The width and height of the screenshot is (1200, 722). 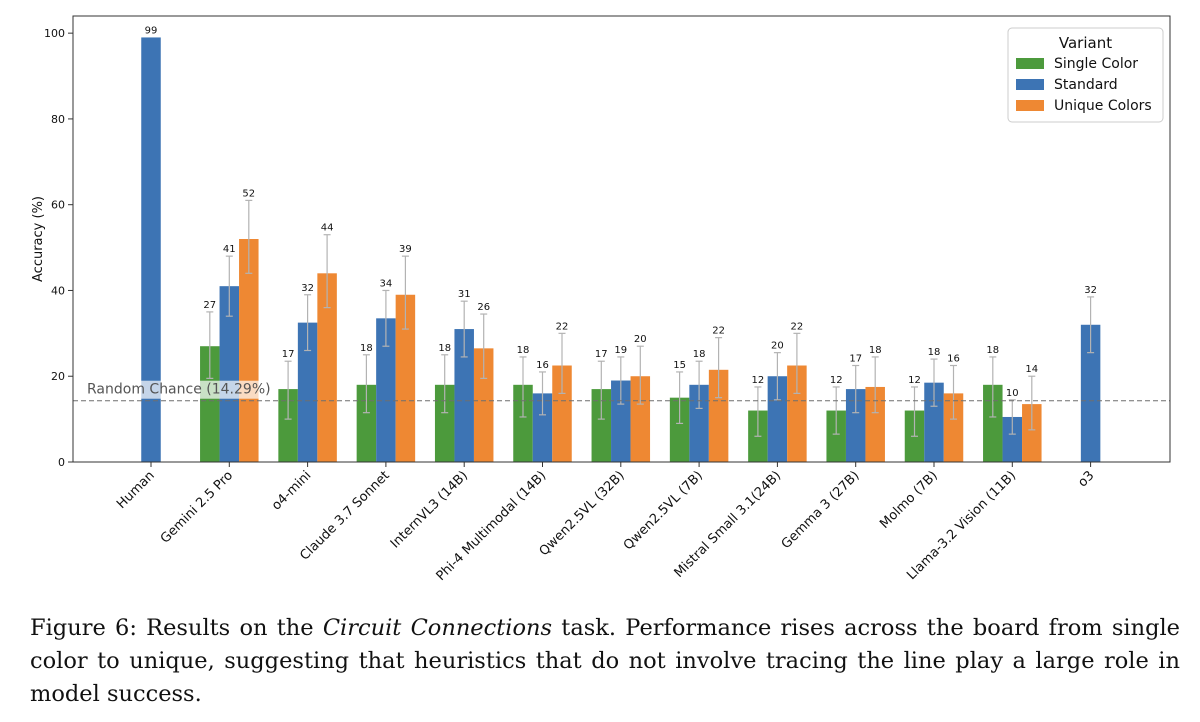 I want to click on x-tick-label: Gemini 2.5 Pro, so click(x=197, y=507).